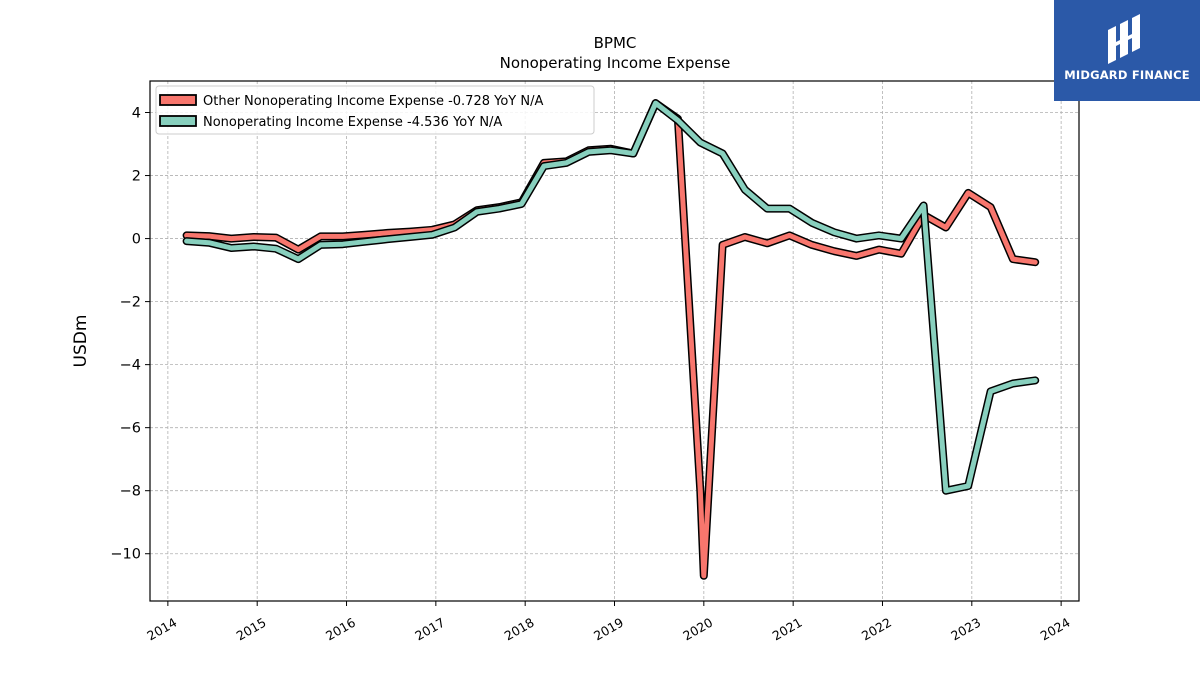  I want to click on y-tick-label: 2, so click(136, 177).